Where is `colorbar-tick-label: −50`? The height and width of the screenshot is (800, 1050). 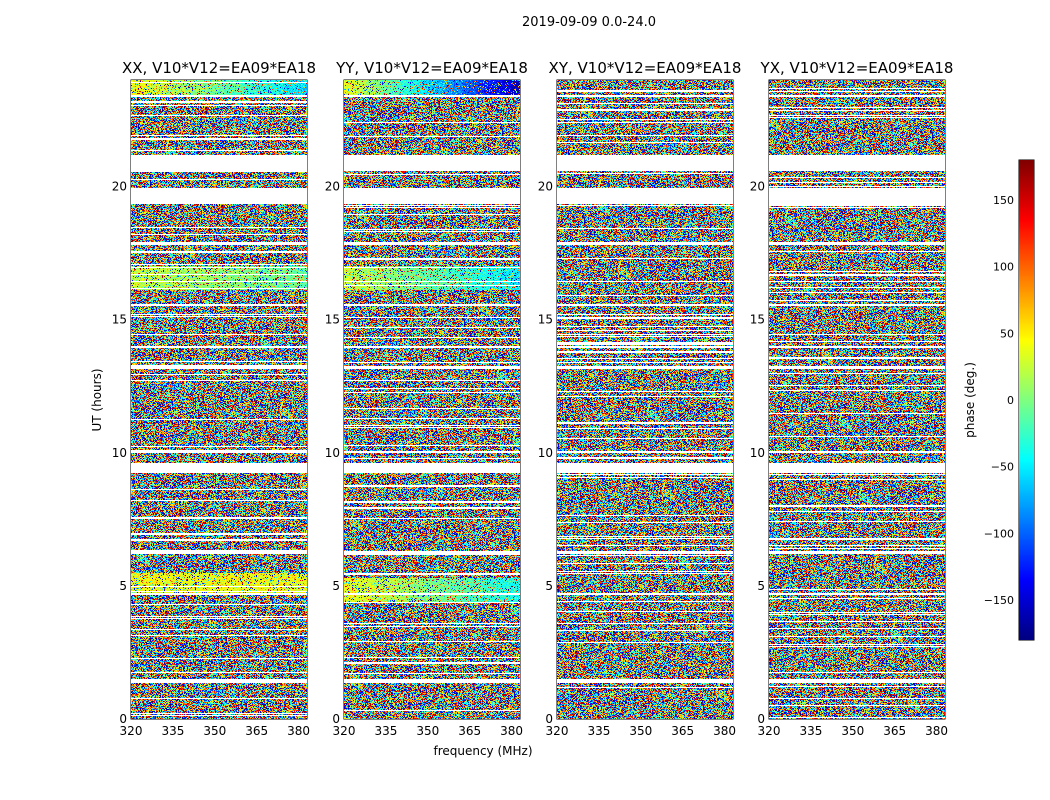
colorbar-tick-label: −50 is located at coordinates (1002, 467).